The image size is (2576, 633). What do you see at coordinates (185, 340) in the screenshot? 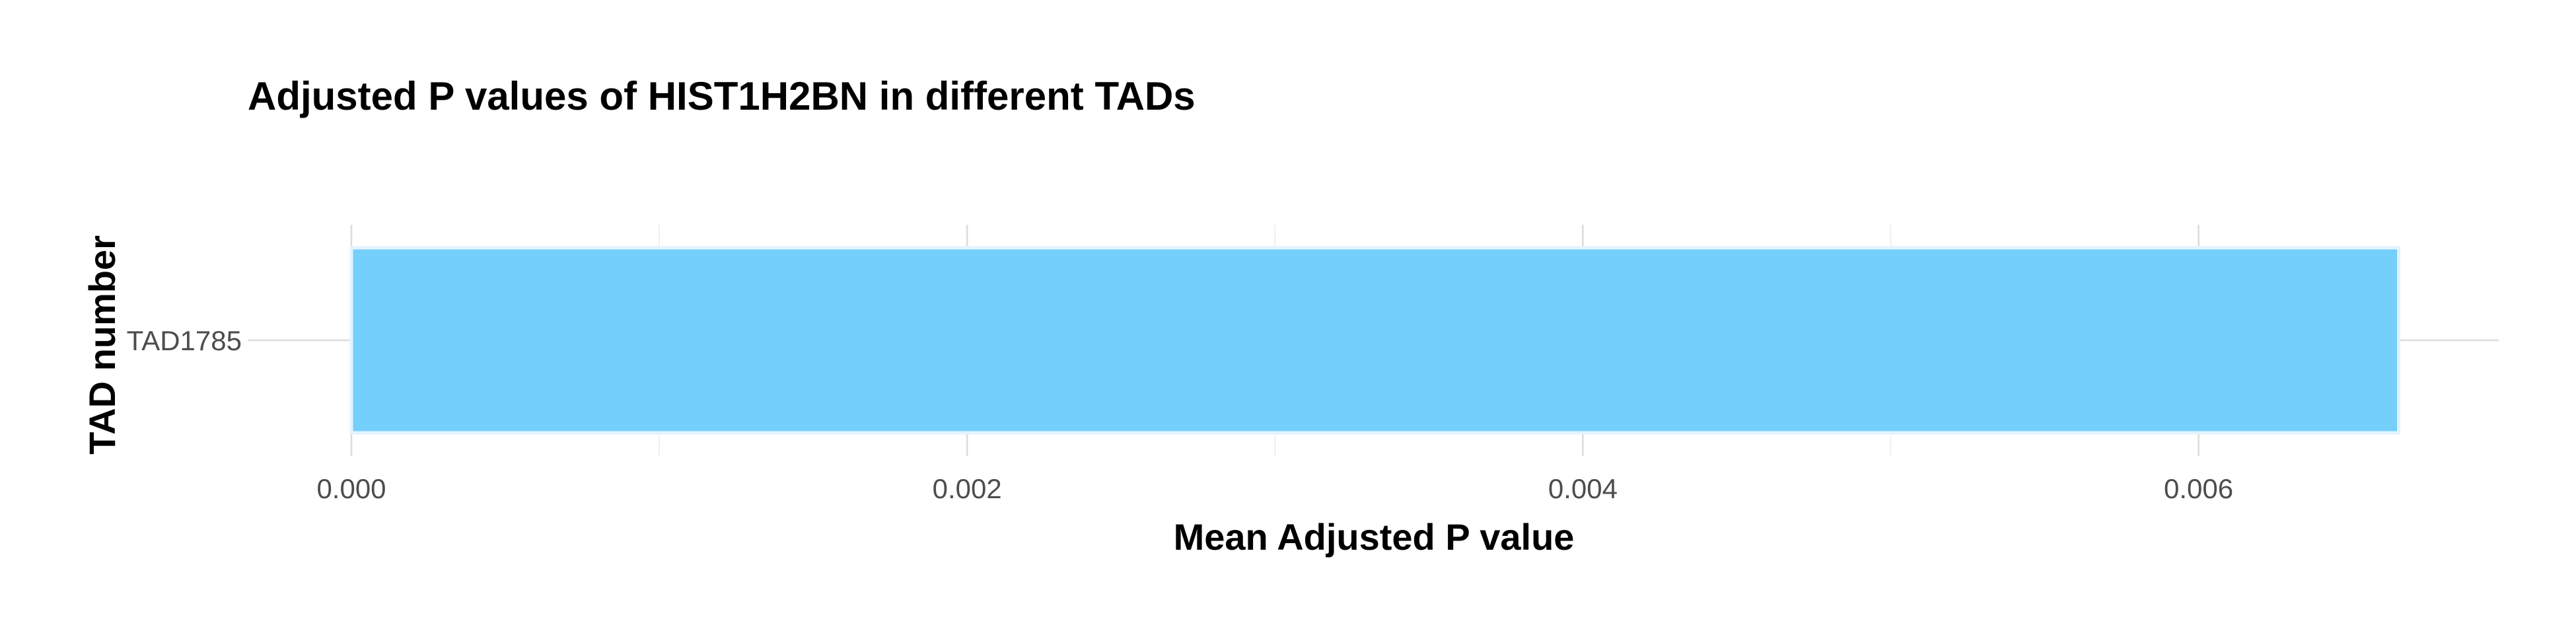
I see `y-tick-label: TAD1785` at bounding box center [185, 340].